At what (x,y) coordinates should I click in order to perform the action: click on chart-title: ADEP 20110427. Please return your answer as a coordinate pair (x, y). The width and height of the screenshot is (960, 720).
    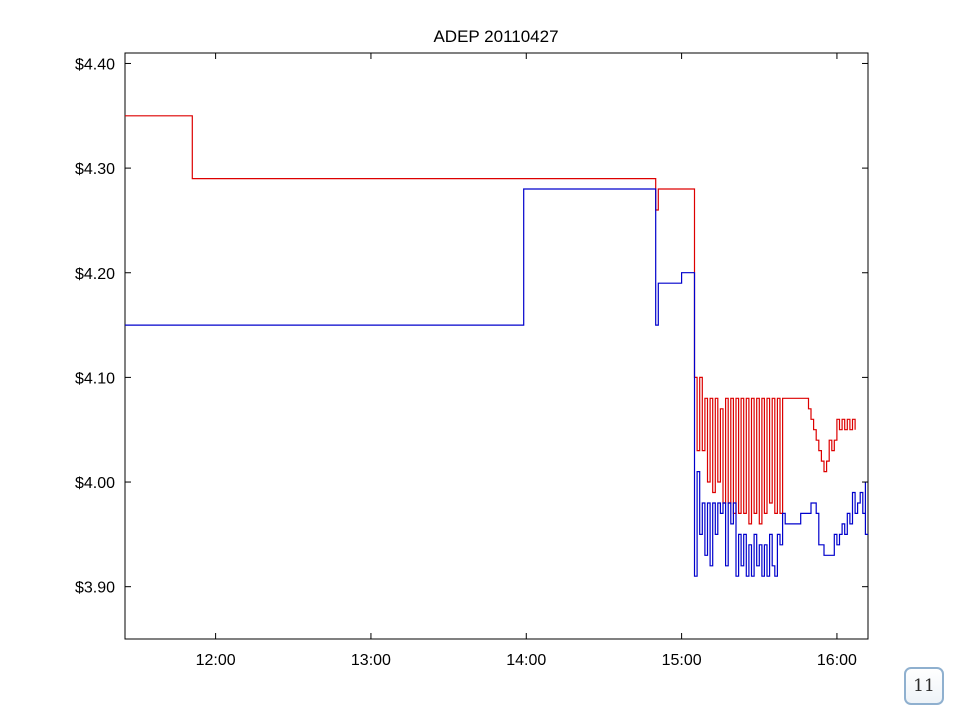
    Looking at the image, I should click on (495, 36).